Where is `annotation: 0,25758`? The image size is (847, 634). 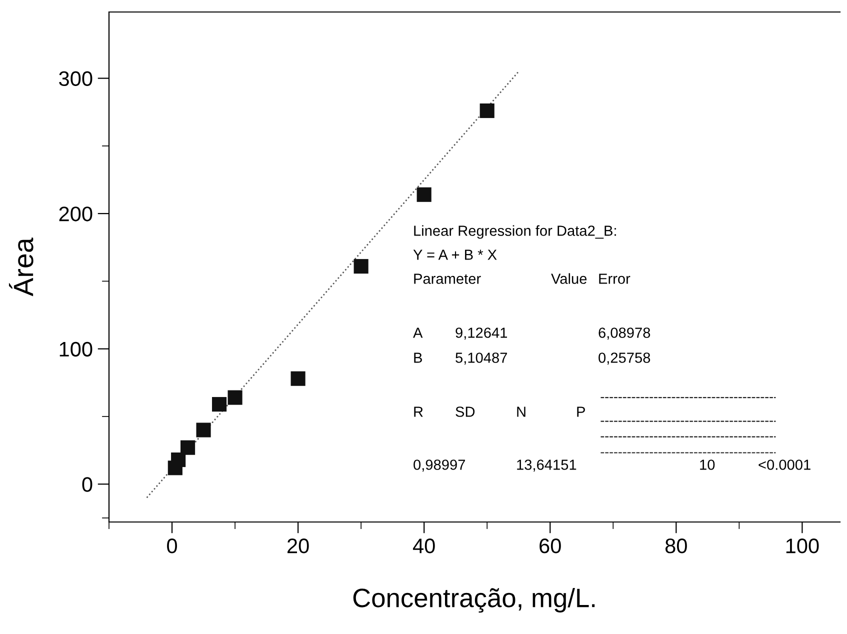 annotation: 0,25758 is located at coordinates (624, 358).